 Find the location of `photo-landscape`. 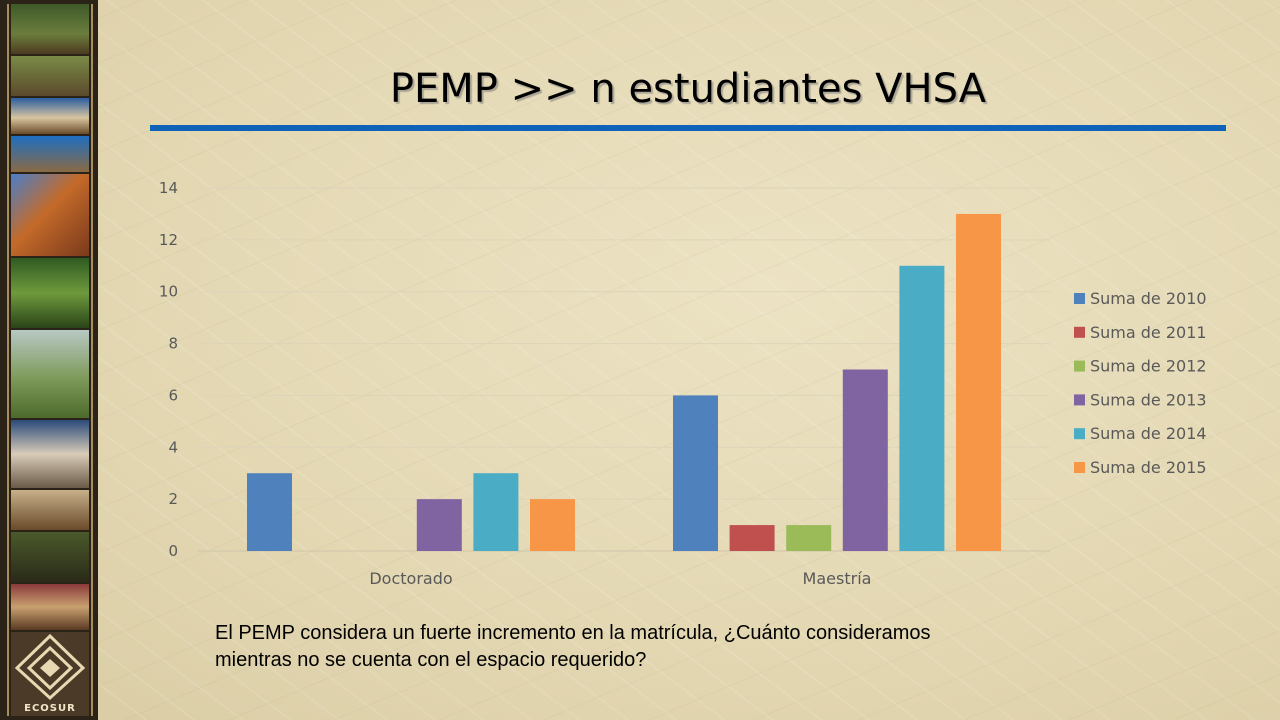

photo-landscape is located at coordinates (50, 154).